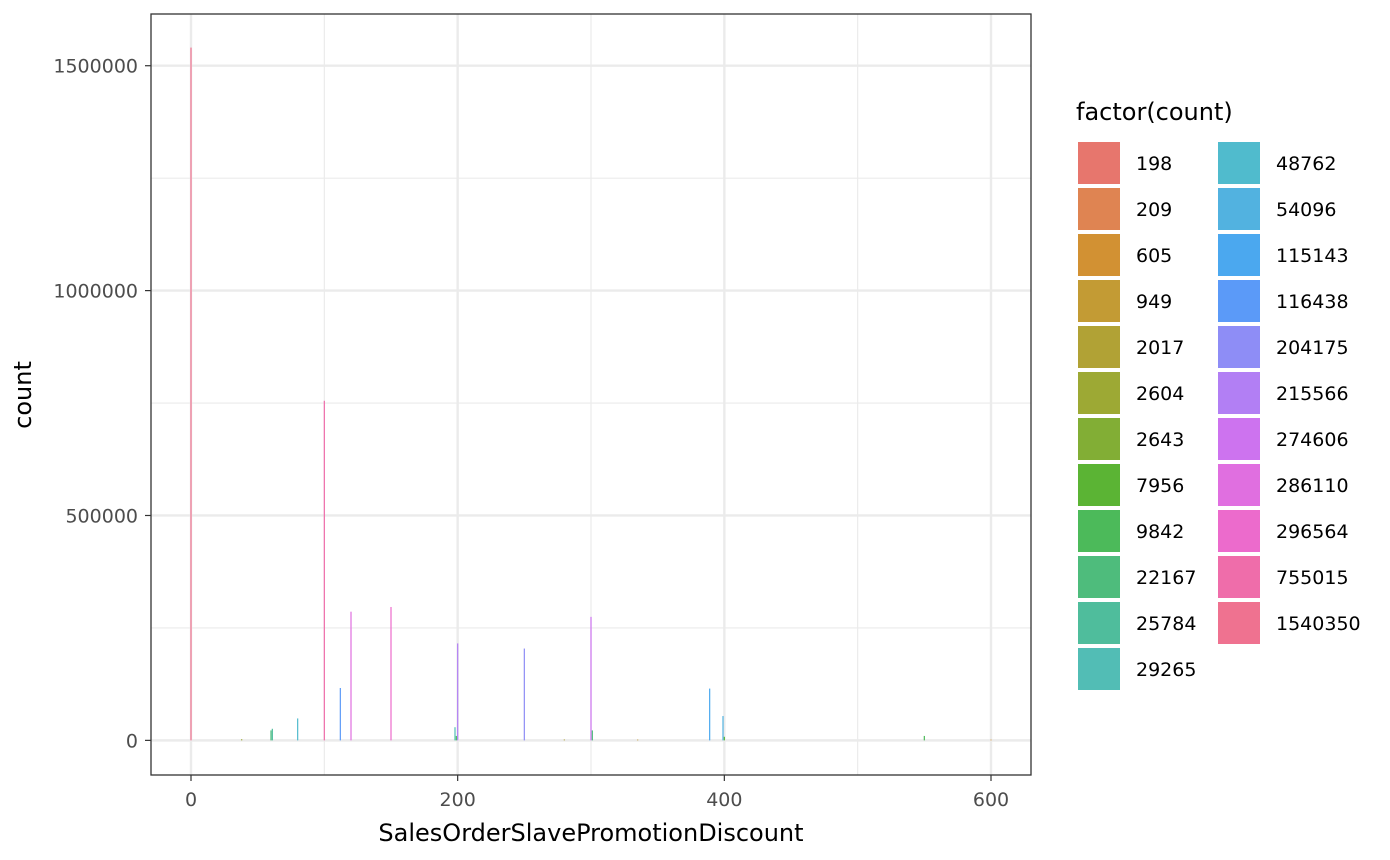 This screenshot has width=1390, height=860. Describe the element at coordinates (95, 67) in the screenshot. I see `y-tick-label: 1500000` at that location.